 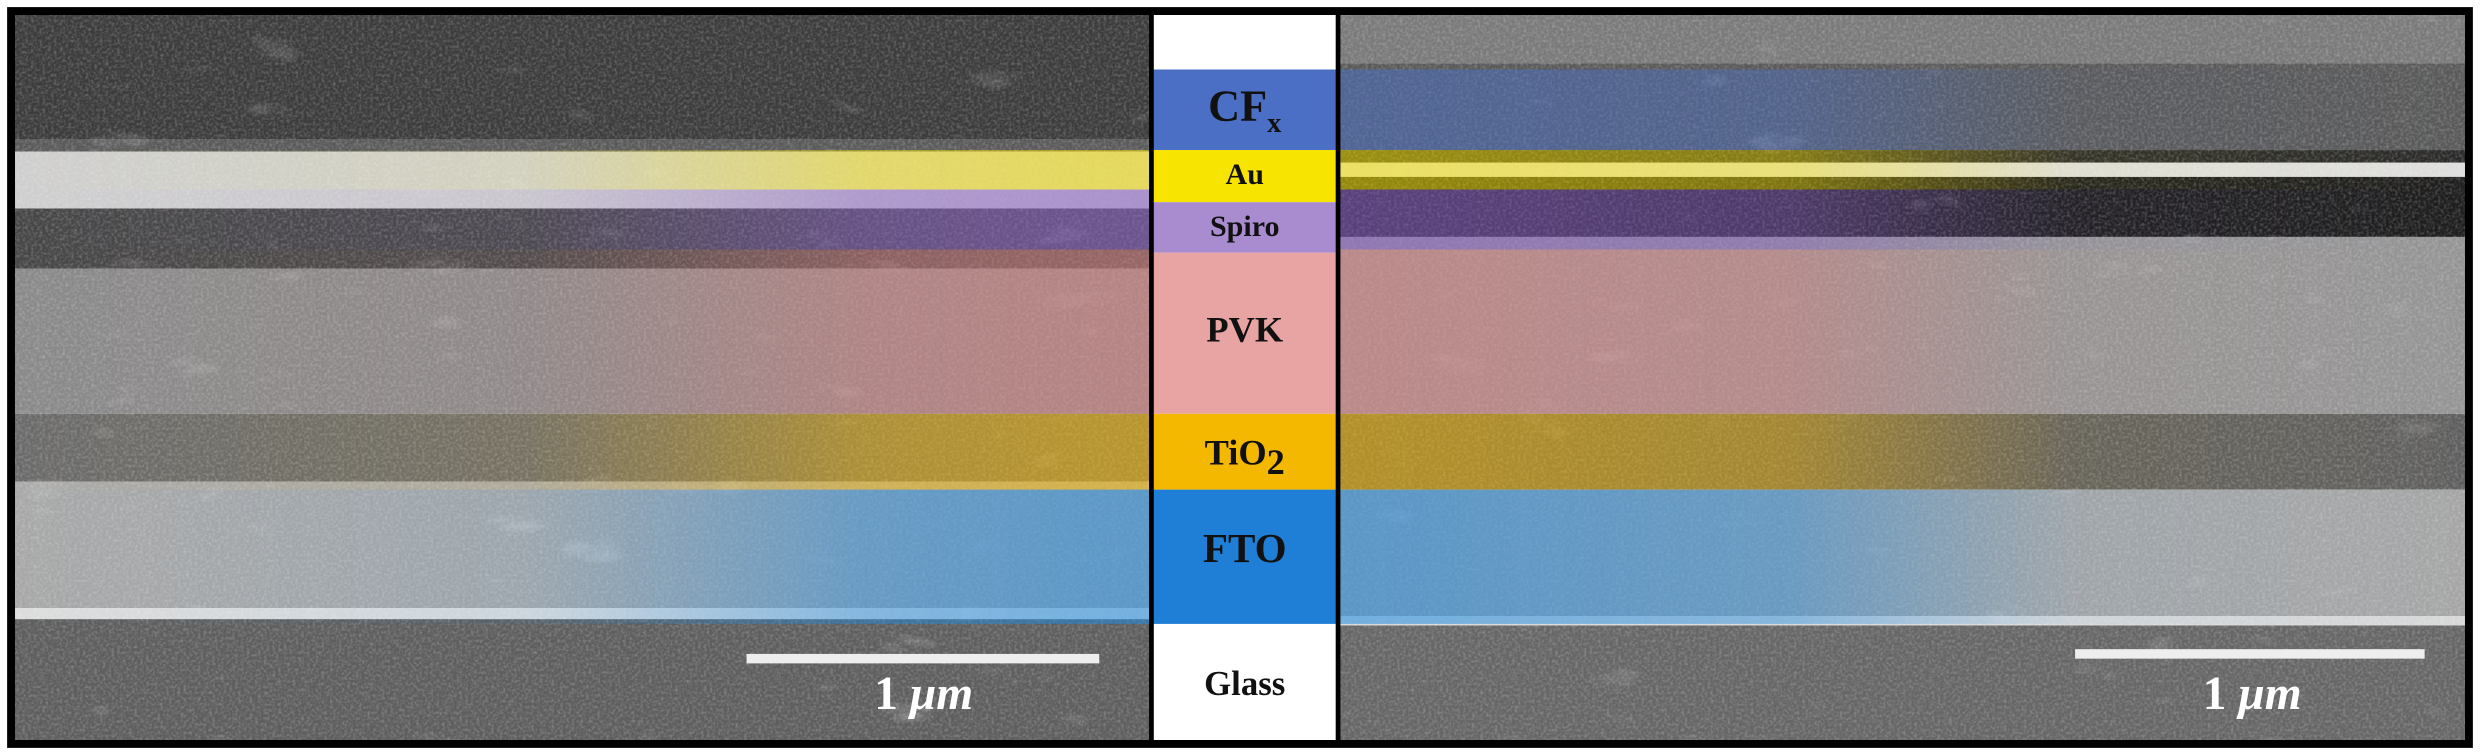 I want to click on layer-label: PVK, so click(x=1244, y=330).